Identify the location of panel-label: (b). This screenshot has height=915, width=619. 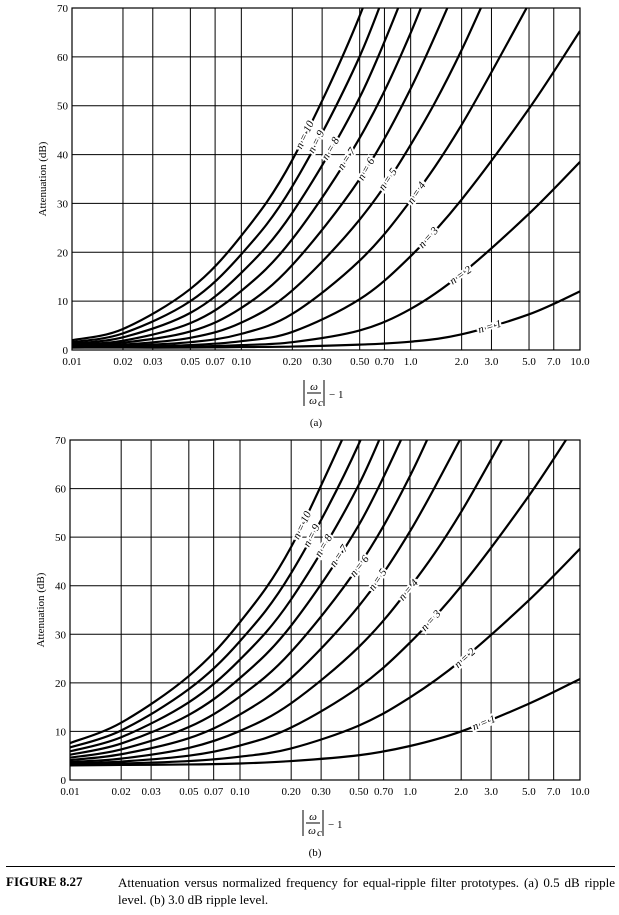
(315, 853).